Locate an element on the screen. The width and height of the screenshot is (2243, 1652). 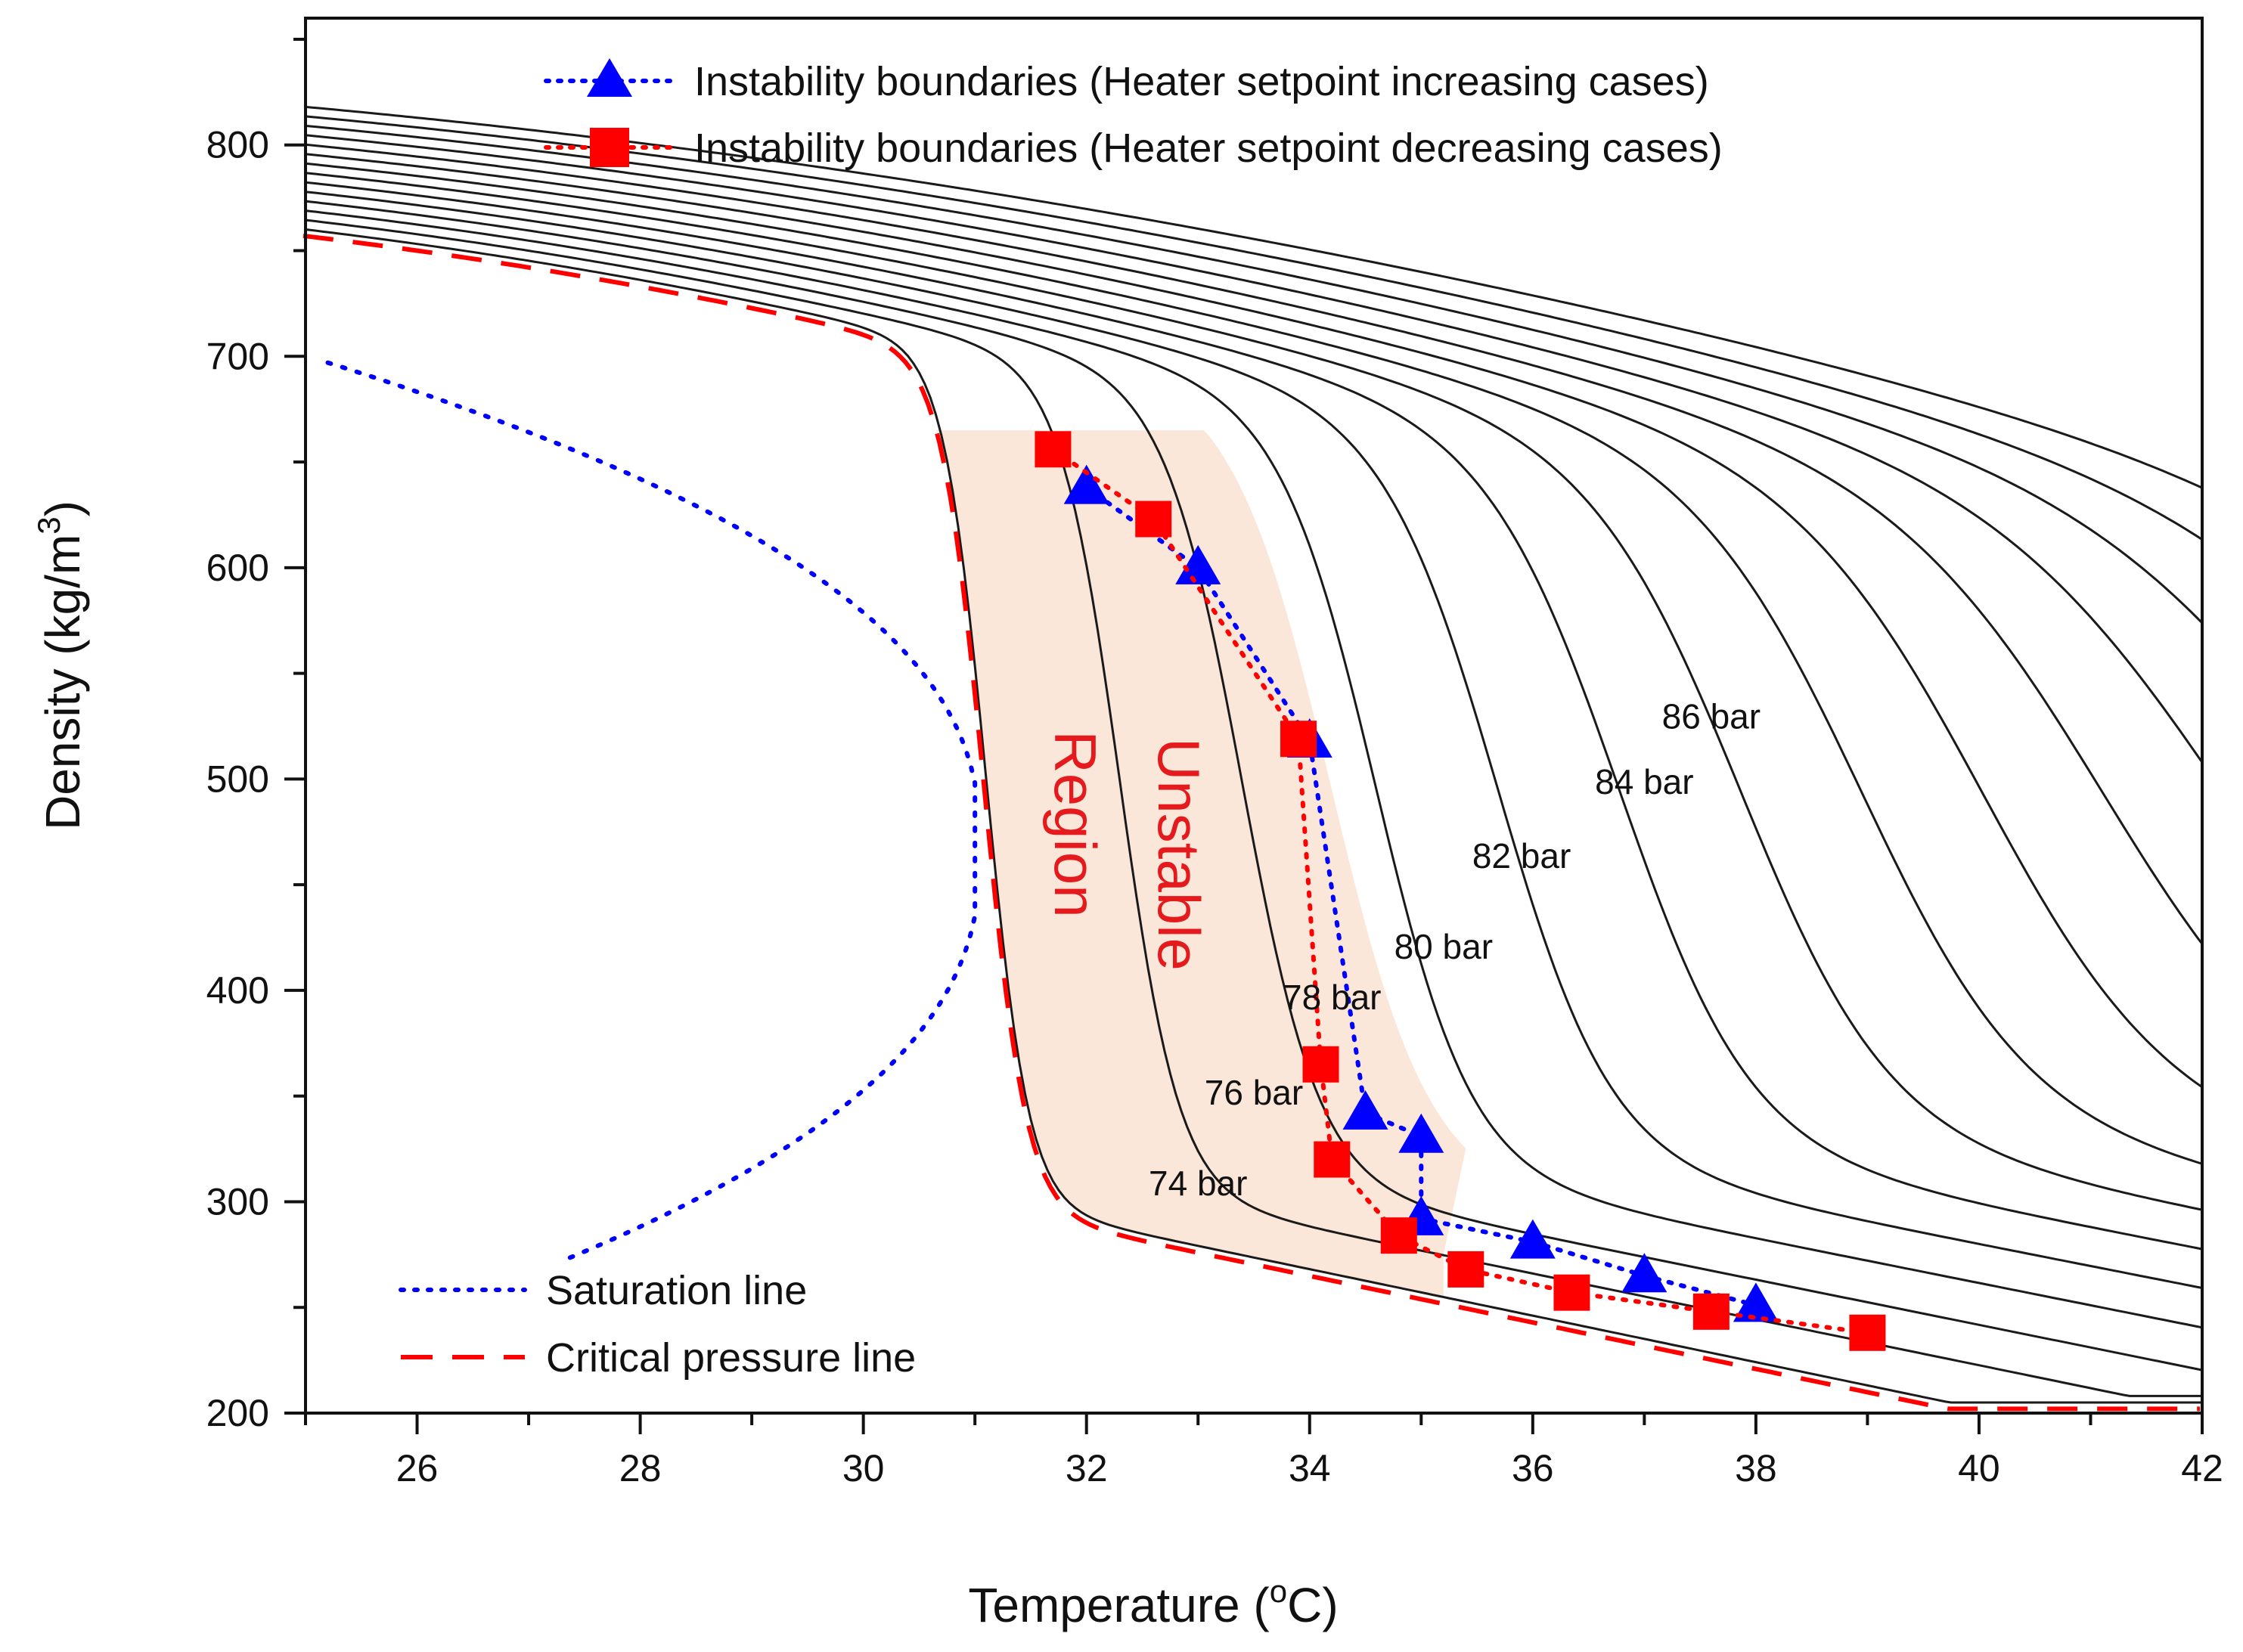
legend-square-marker is located at coordinates (609, 148).